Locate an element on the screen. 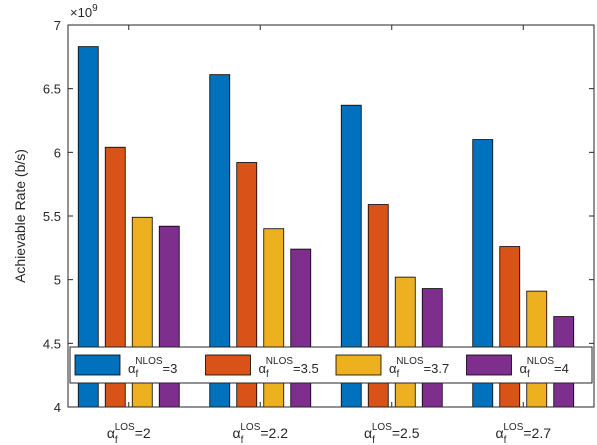  legend-label: αf NLOS=4 is located at coordinates (544, 368).